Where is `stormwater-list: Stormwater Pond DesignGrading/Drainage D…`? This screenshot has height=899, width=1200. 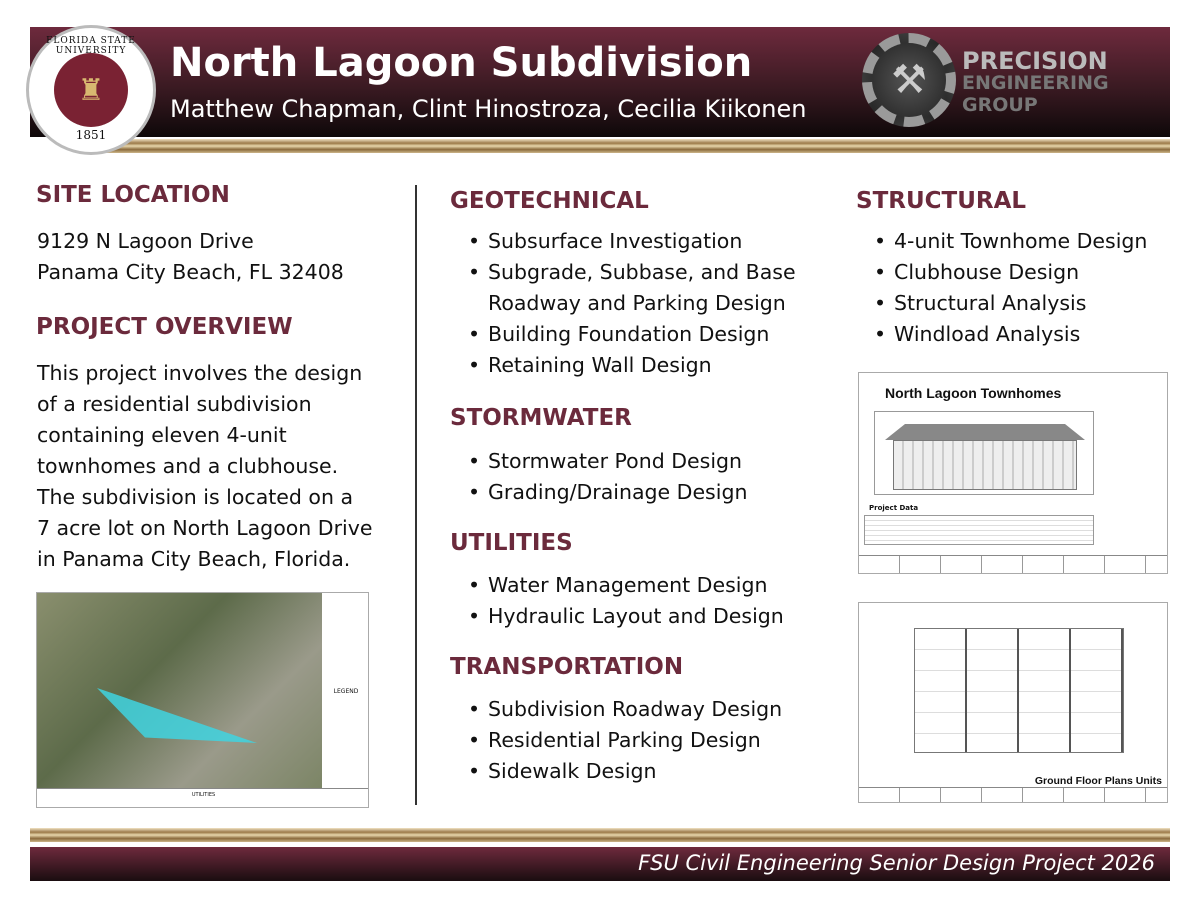
stormwater-list: Stormwater Pond DesignGrading/Drainage D… is located at coordinates (598, 477).